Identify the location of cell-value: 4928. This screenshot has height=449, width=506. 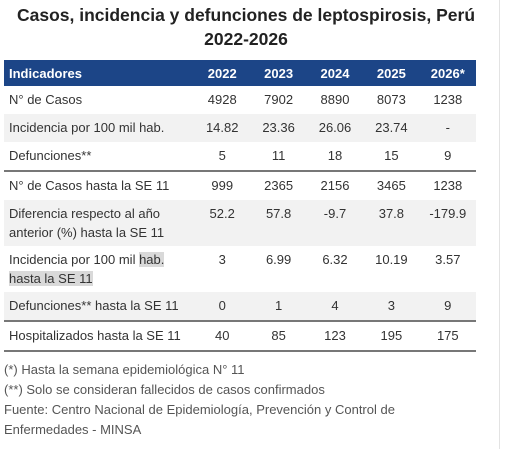
(222, 99).